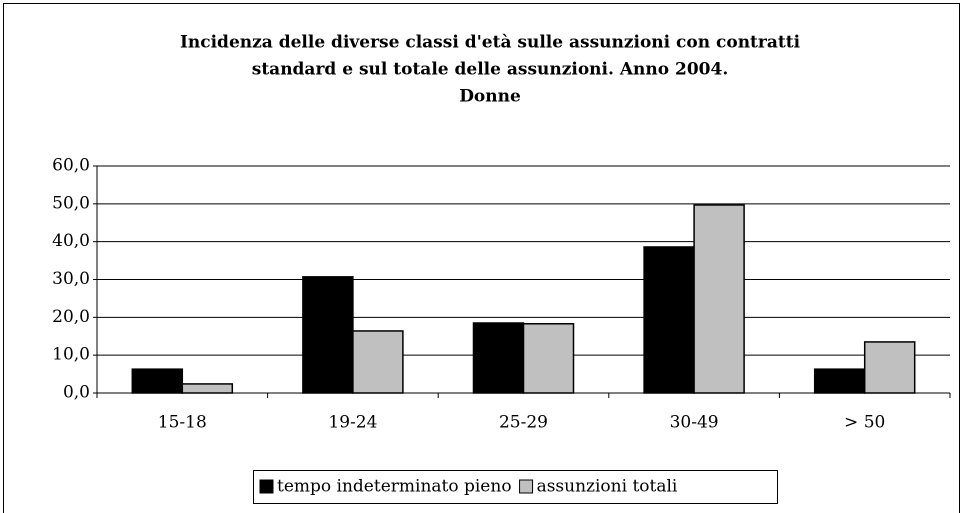 Image resolution: width=964 pixels, height=513 pixels. Describe the element at coordinates (76, 393) in the screenshot. I see `y-tick-label: 0,0` at that location.